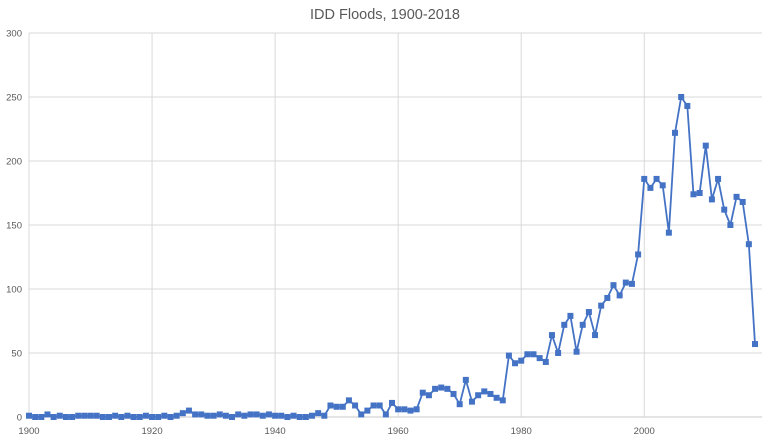 This screenshot has height=444, width=770. I want to click on y-tick-label: 50, so click(16, 354).